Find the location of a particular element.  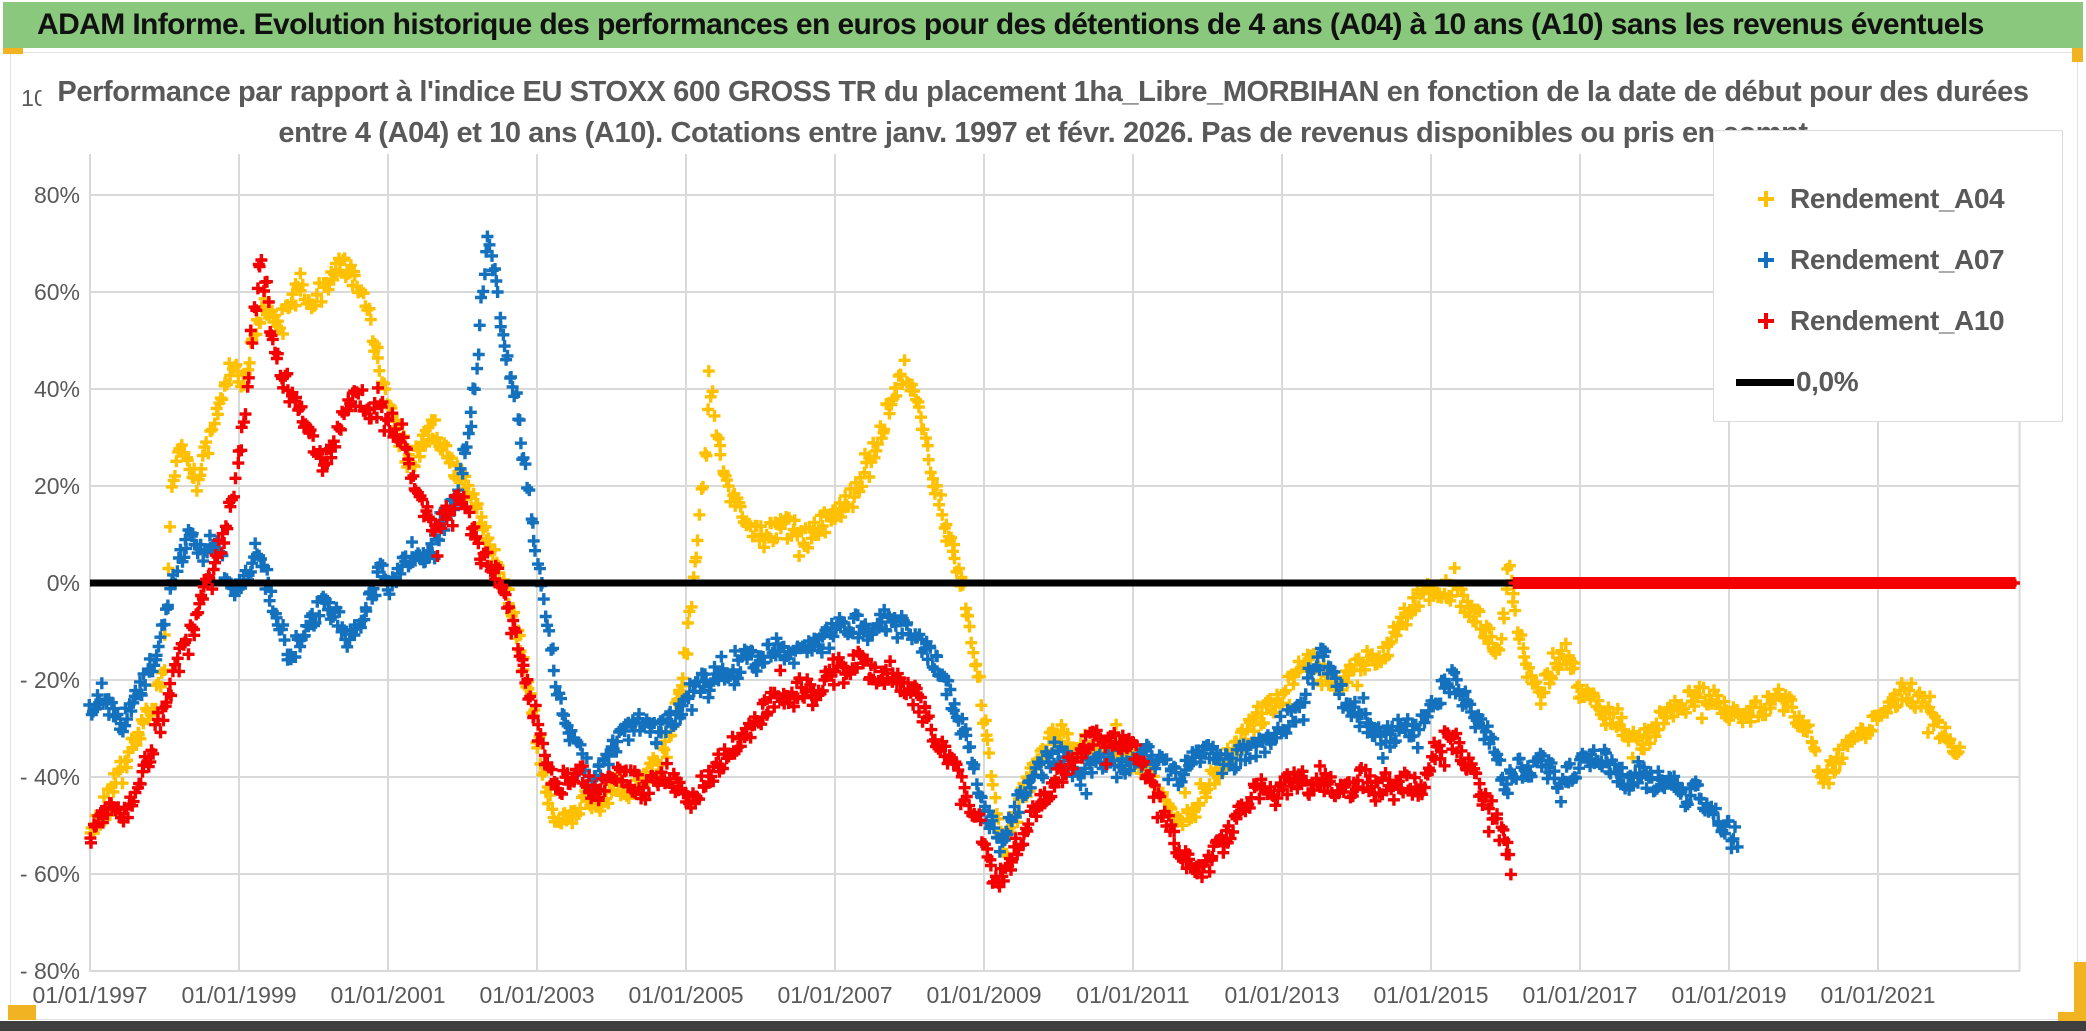

y-tick-label: 80% is located at coordinates (56, 195).